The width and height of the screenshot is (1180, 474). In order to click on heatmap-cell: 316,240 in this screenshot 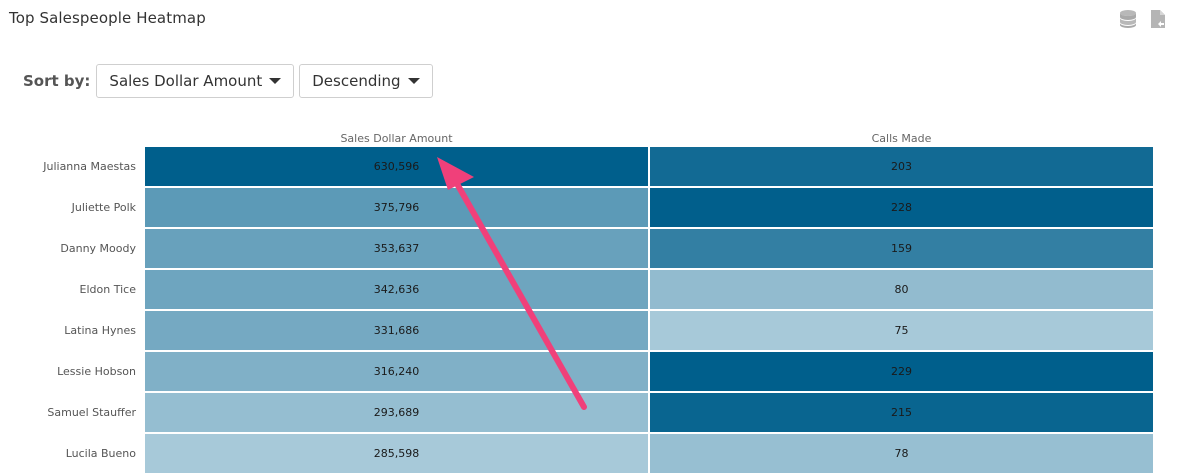, I will do `click(396, 371)`.